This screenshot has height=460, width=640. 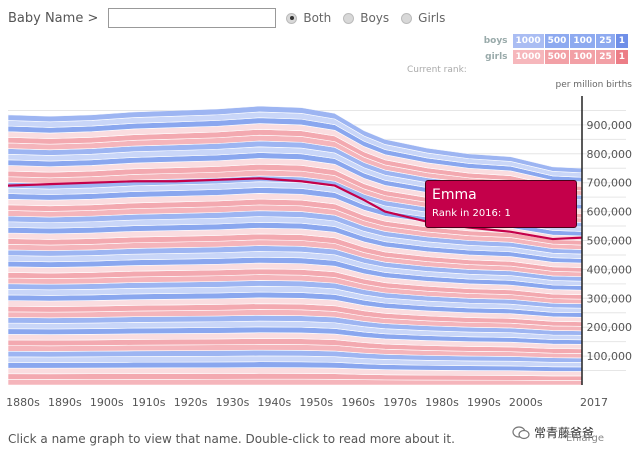 What do you see at coordinates (605, 41) in the screenshot?
I see `legend-boys-rank: 25` at bounding box center [605, 41].